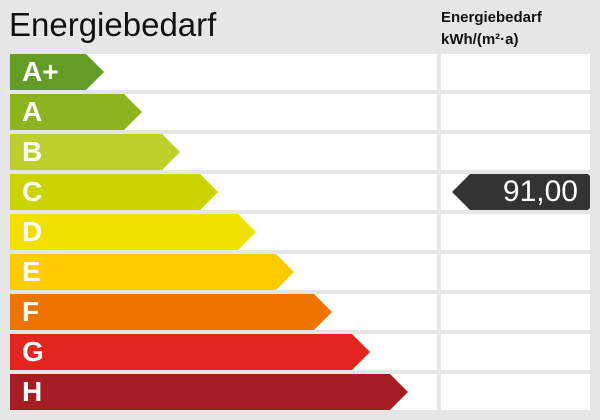 The height and width of the screenshot is (420, 600). I want to click on class-label: F, so click(31, 311).